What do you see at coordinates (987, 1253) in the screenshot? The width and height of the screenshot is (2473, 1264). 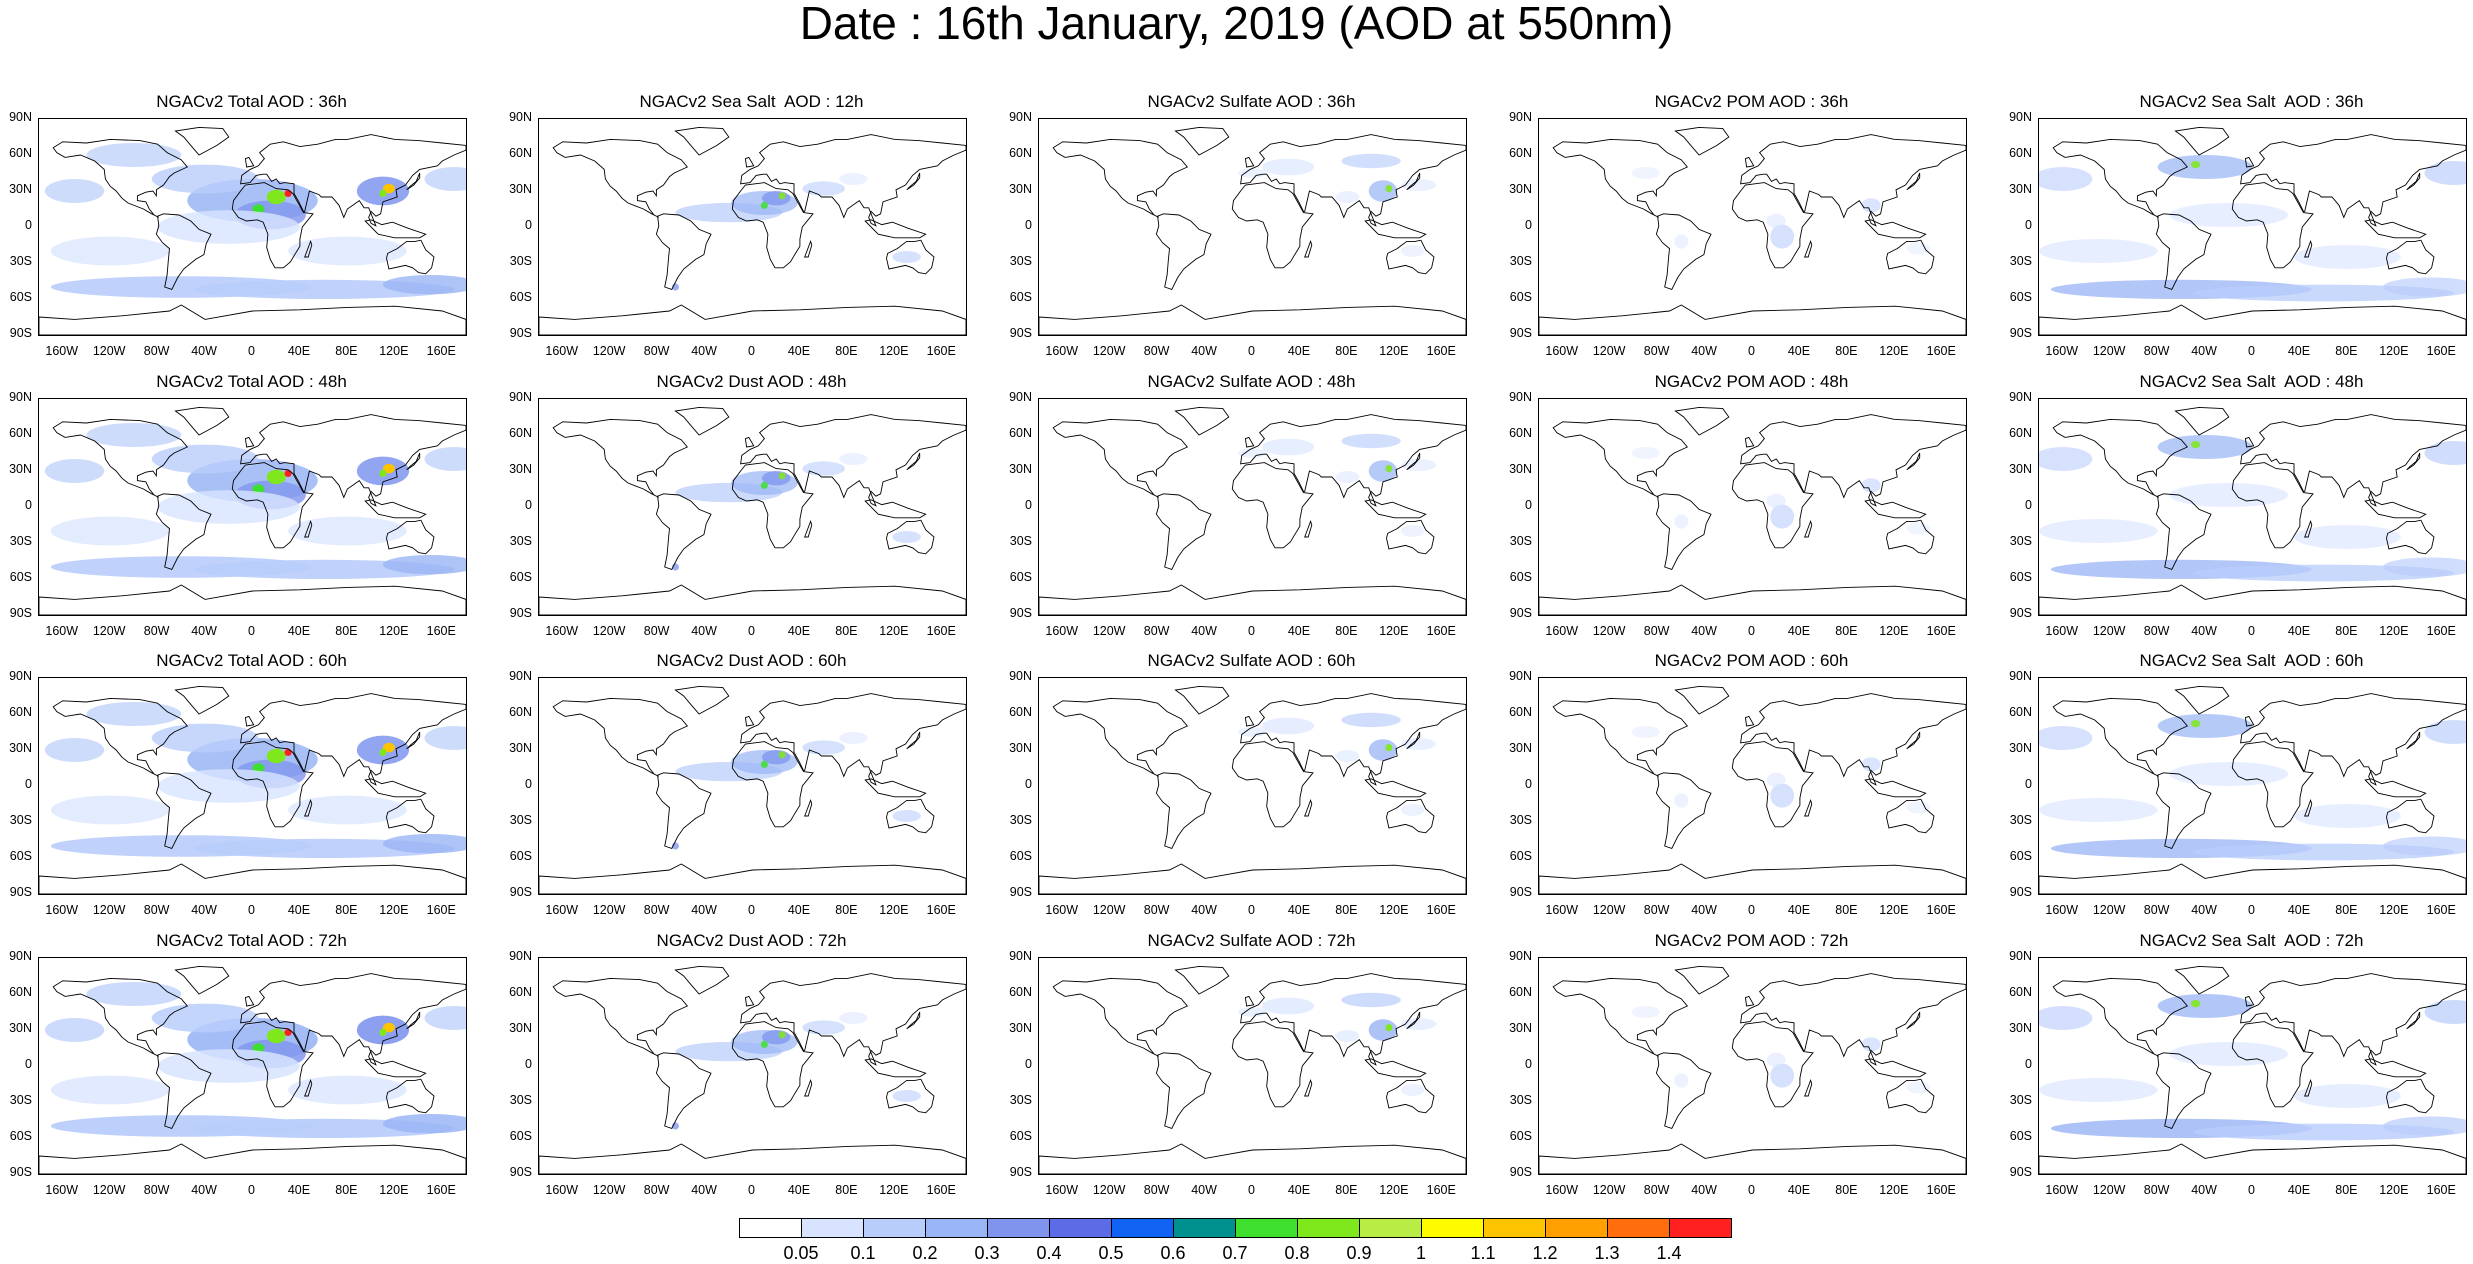 I see `colorbar-label: 0.3` at bounding box center [987, 1253].